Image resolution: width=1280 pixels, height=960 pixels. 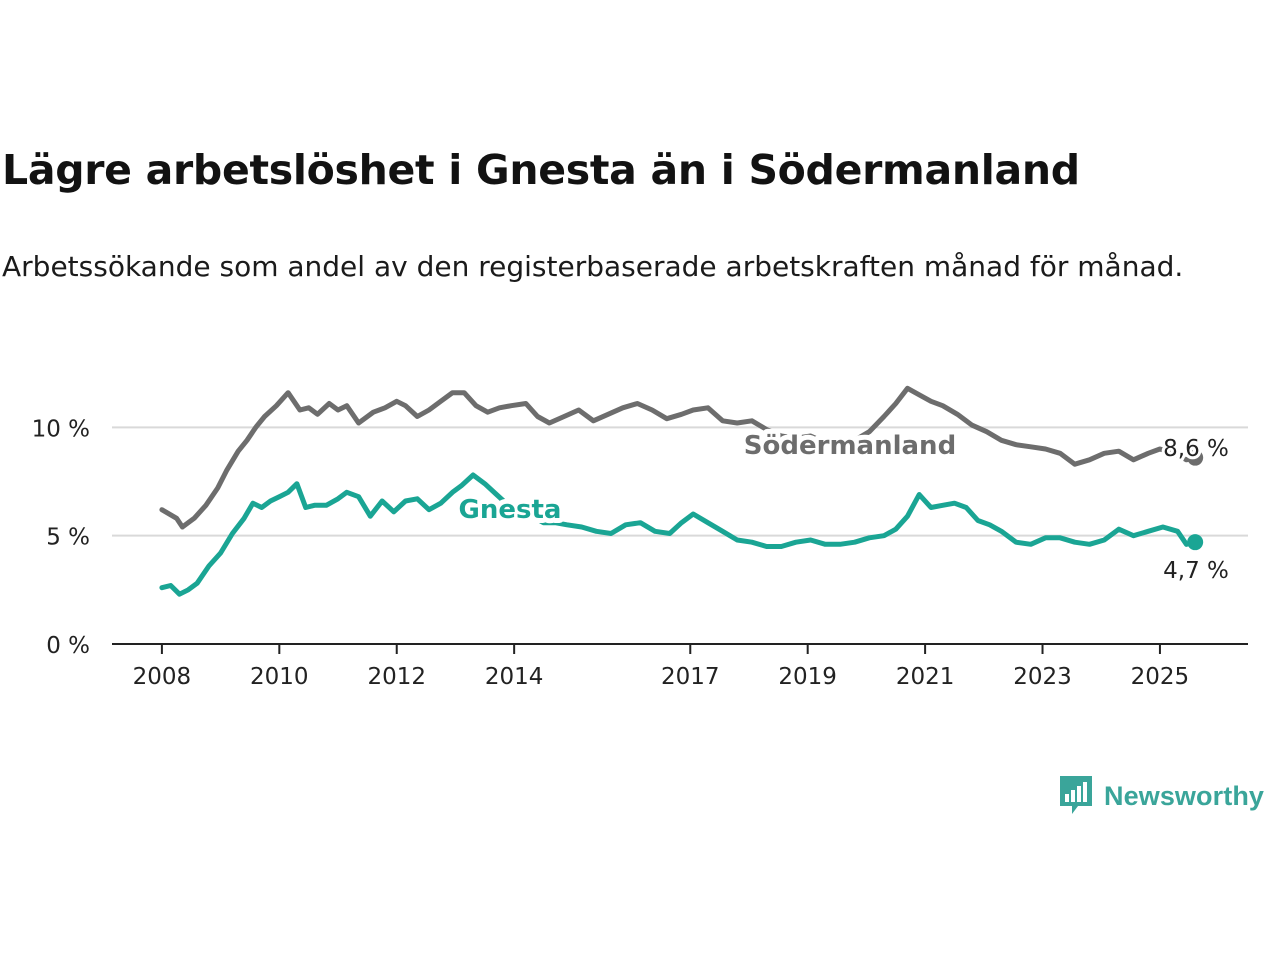 I want to click on y-tick-label: 5 %, so click(x=68, y=538).